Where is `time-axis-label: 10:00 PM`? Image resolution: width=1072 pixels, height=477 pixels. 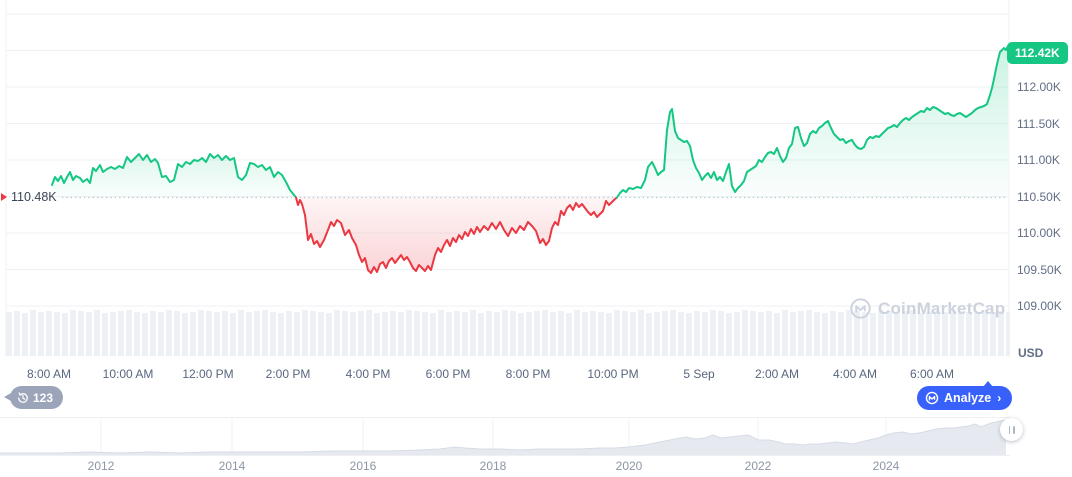 time-axis-label: 10:00 PM is located at coordinates (613, 374).